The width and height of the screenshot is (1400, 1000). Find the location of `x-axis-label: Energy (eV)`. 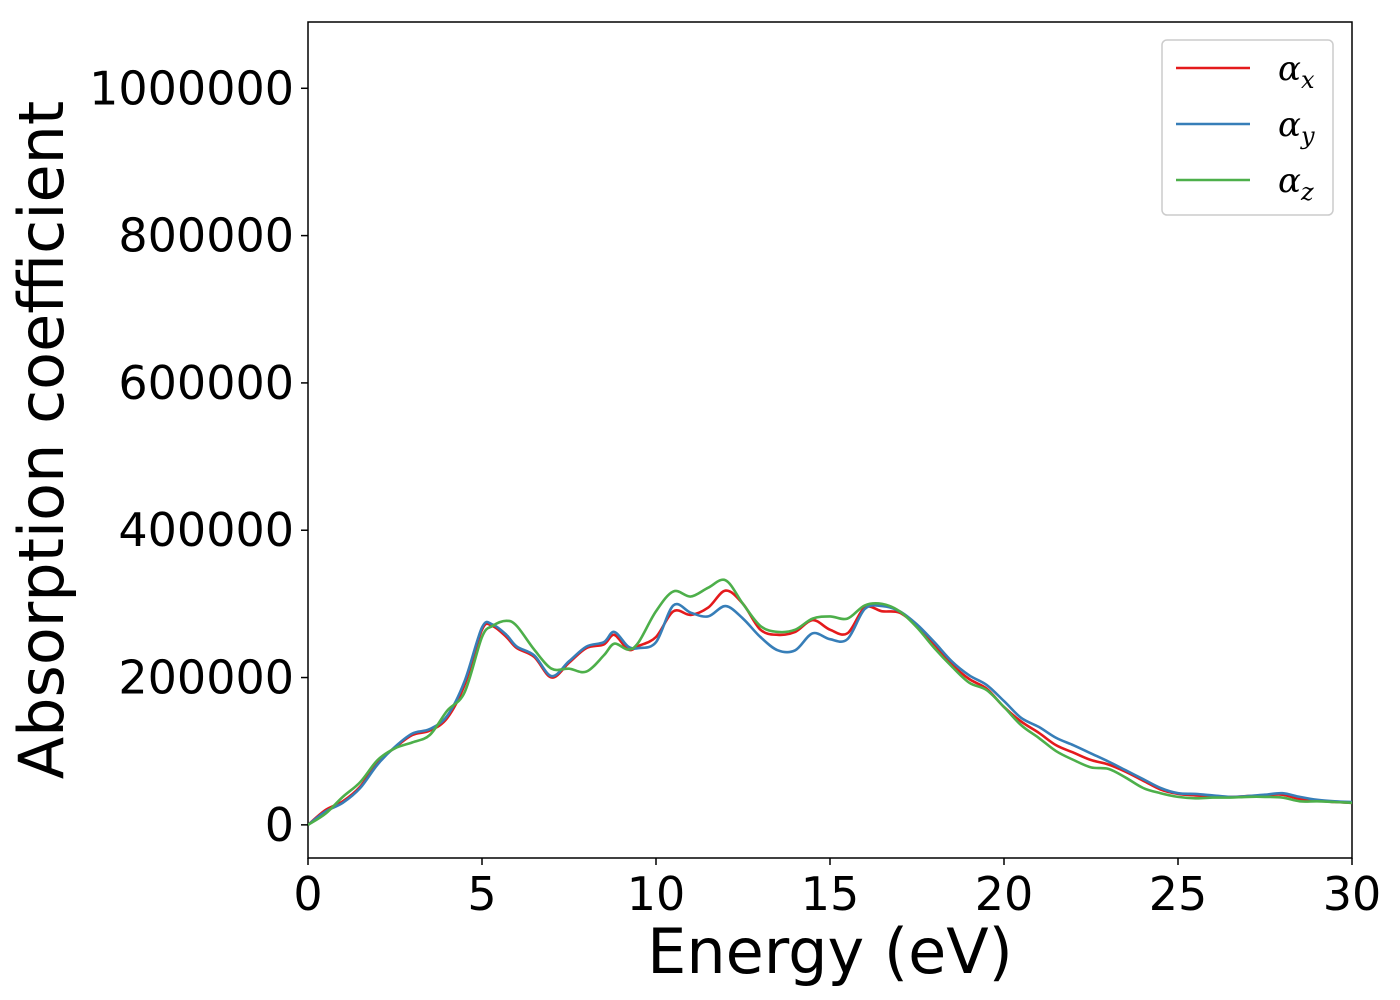

x-axis-label: Energy (eV) is located at coordinates (830, 951).